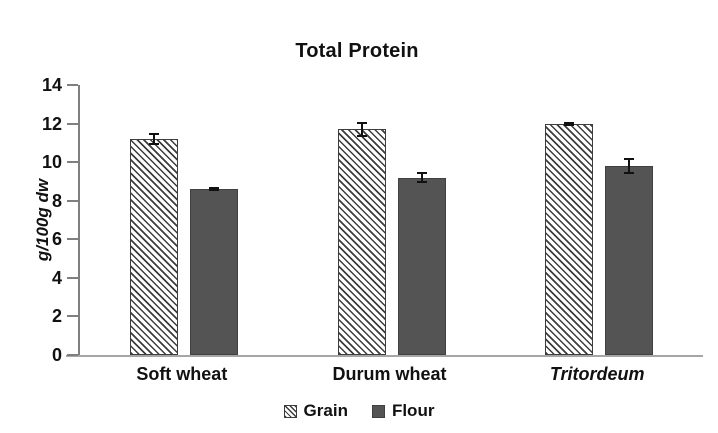 Image resolution: width=718 pixels, height=433 pixels. What do you see at coordinates (359, 411) in the screenshot?
I see `legend: Grain Flour` at bounding box center [359, 411].